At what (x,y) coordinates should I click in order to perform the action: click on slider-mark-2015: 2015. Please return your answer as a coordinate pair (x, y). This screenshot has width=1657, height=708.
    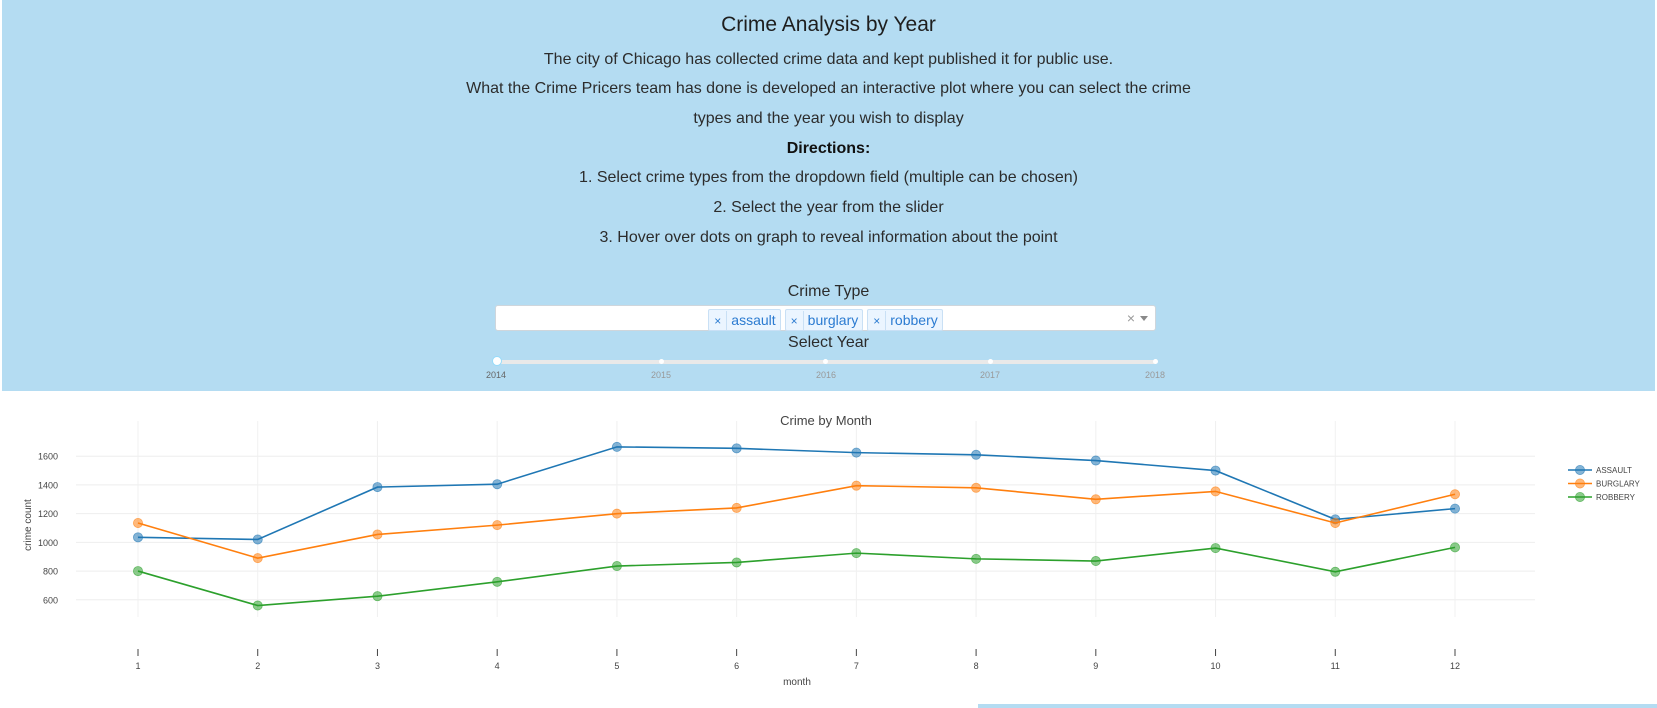
    Looking at the image, I should click on (661, 375).